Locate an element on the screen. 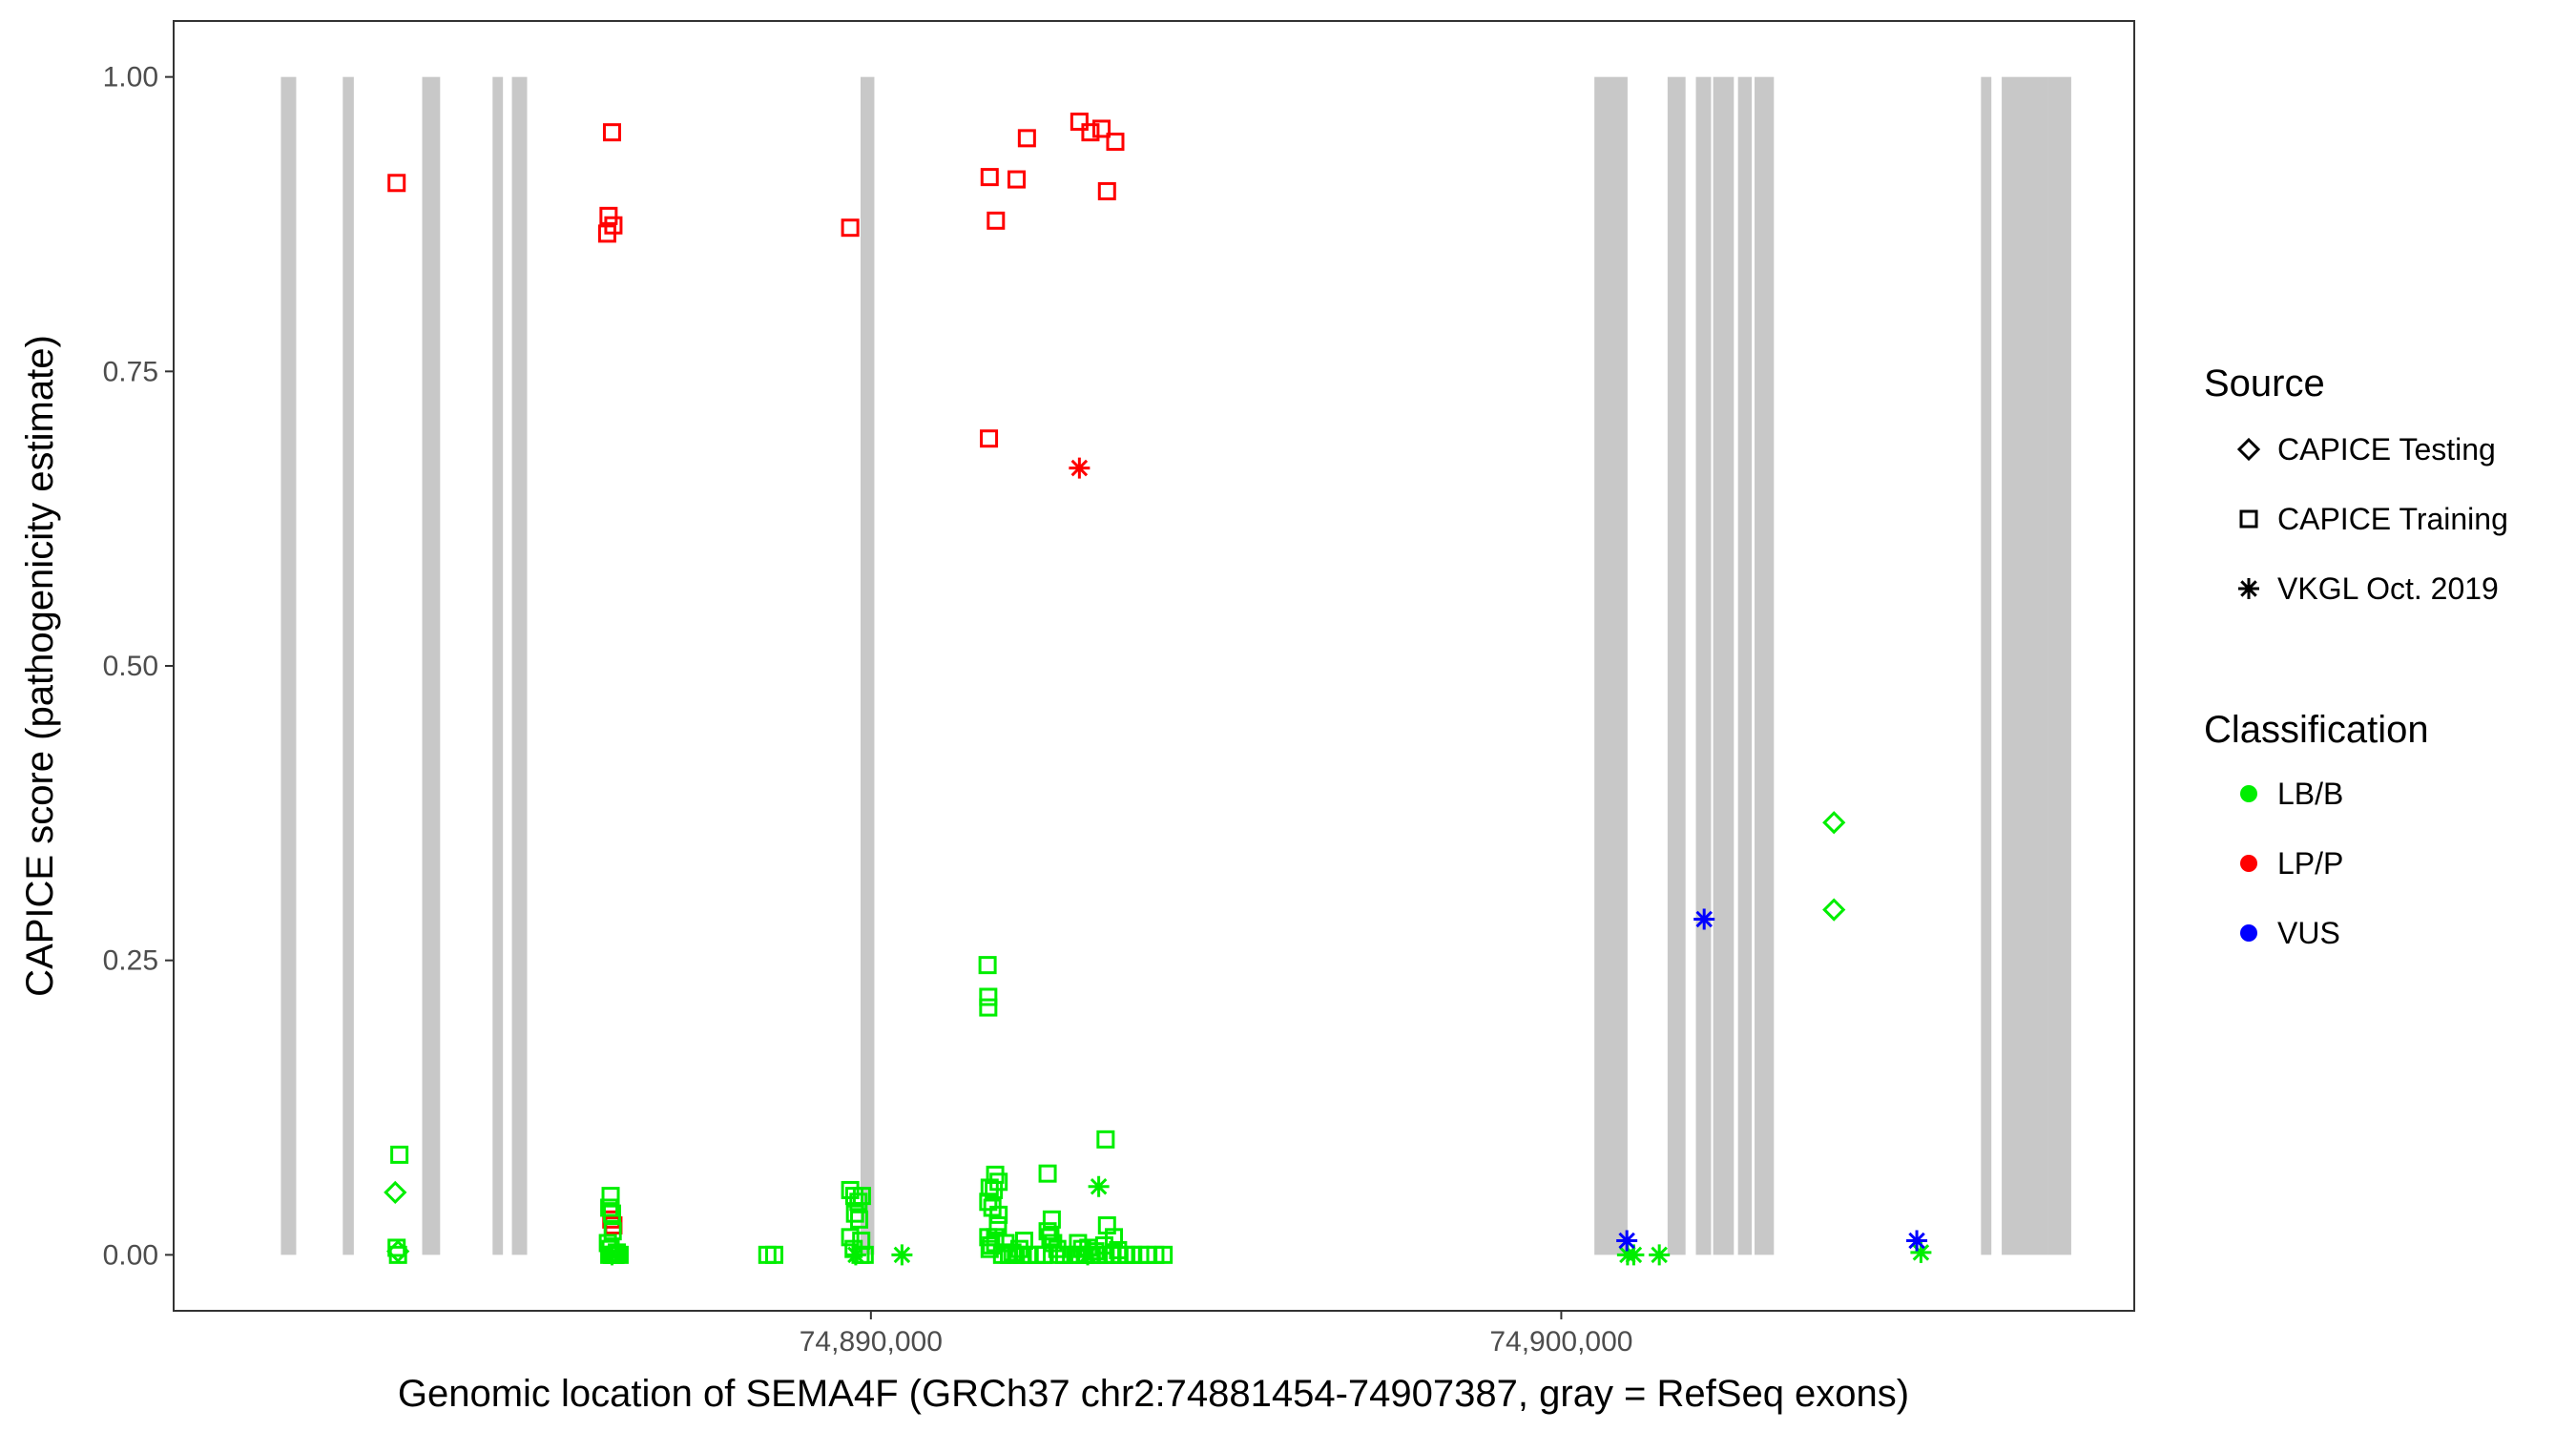 The image size is (2576, 1431). legend-source-title: Source is located at coordinates (2264, 383).